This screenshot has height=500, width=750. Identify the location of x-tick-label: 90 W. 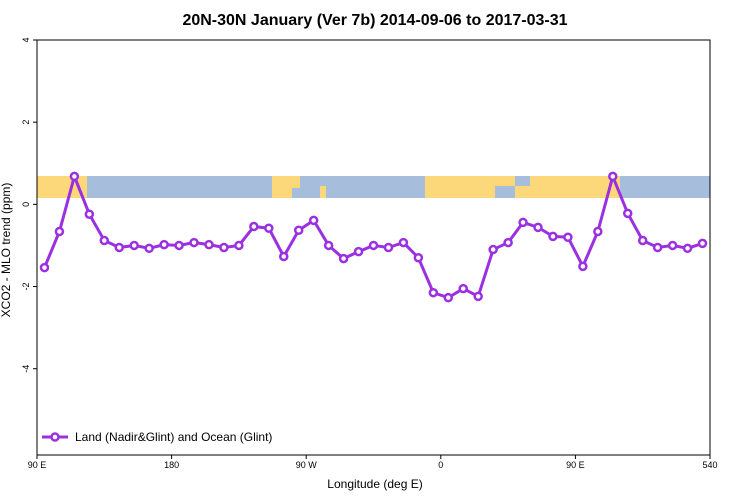
(307, 465).